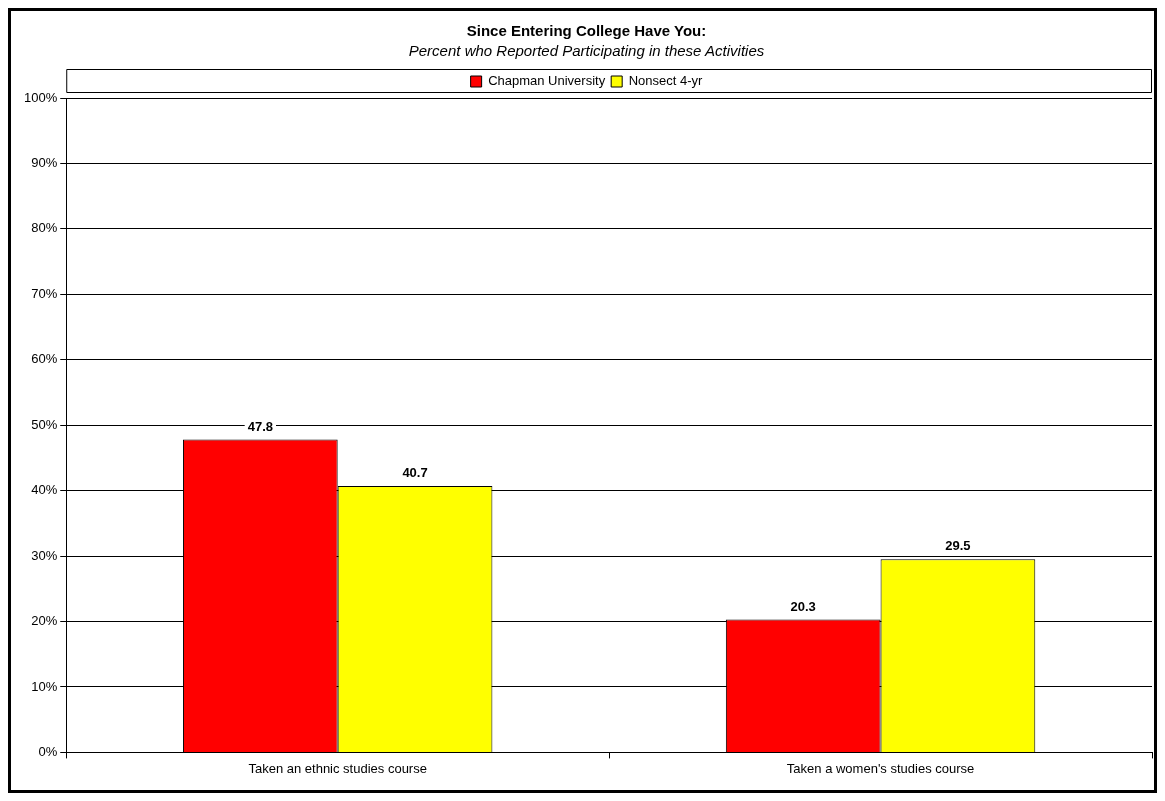 The height and width of the screenshot is (801, 1165). Describe the element at coordinates (803, 606) in the screenshot. I see `data-label: 20.3` at that location.